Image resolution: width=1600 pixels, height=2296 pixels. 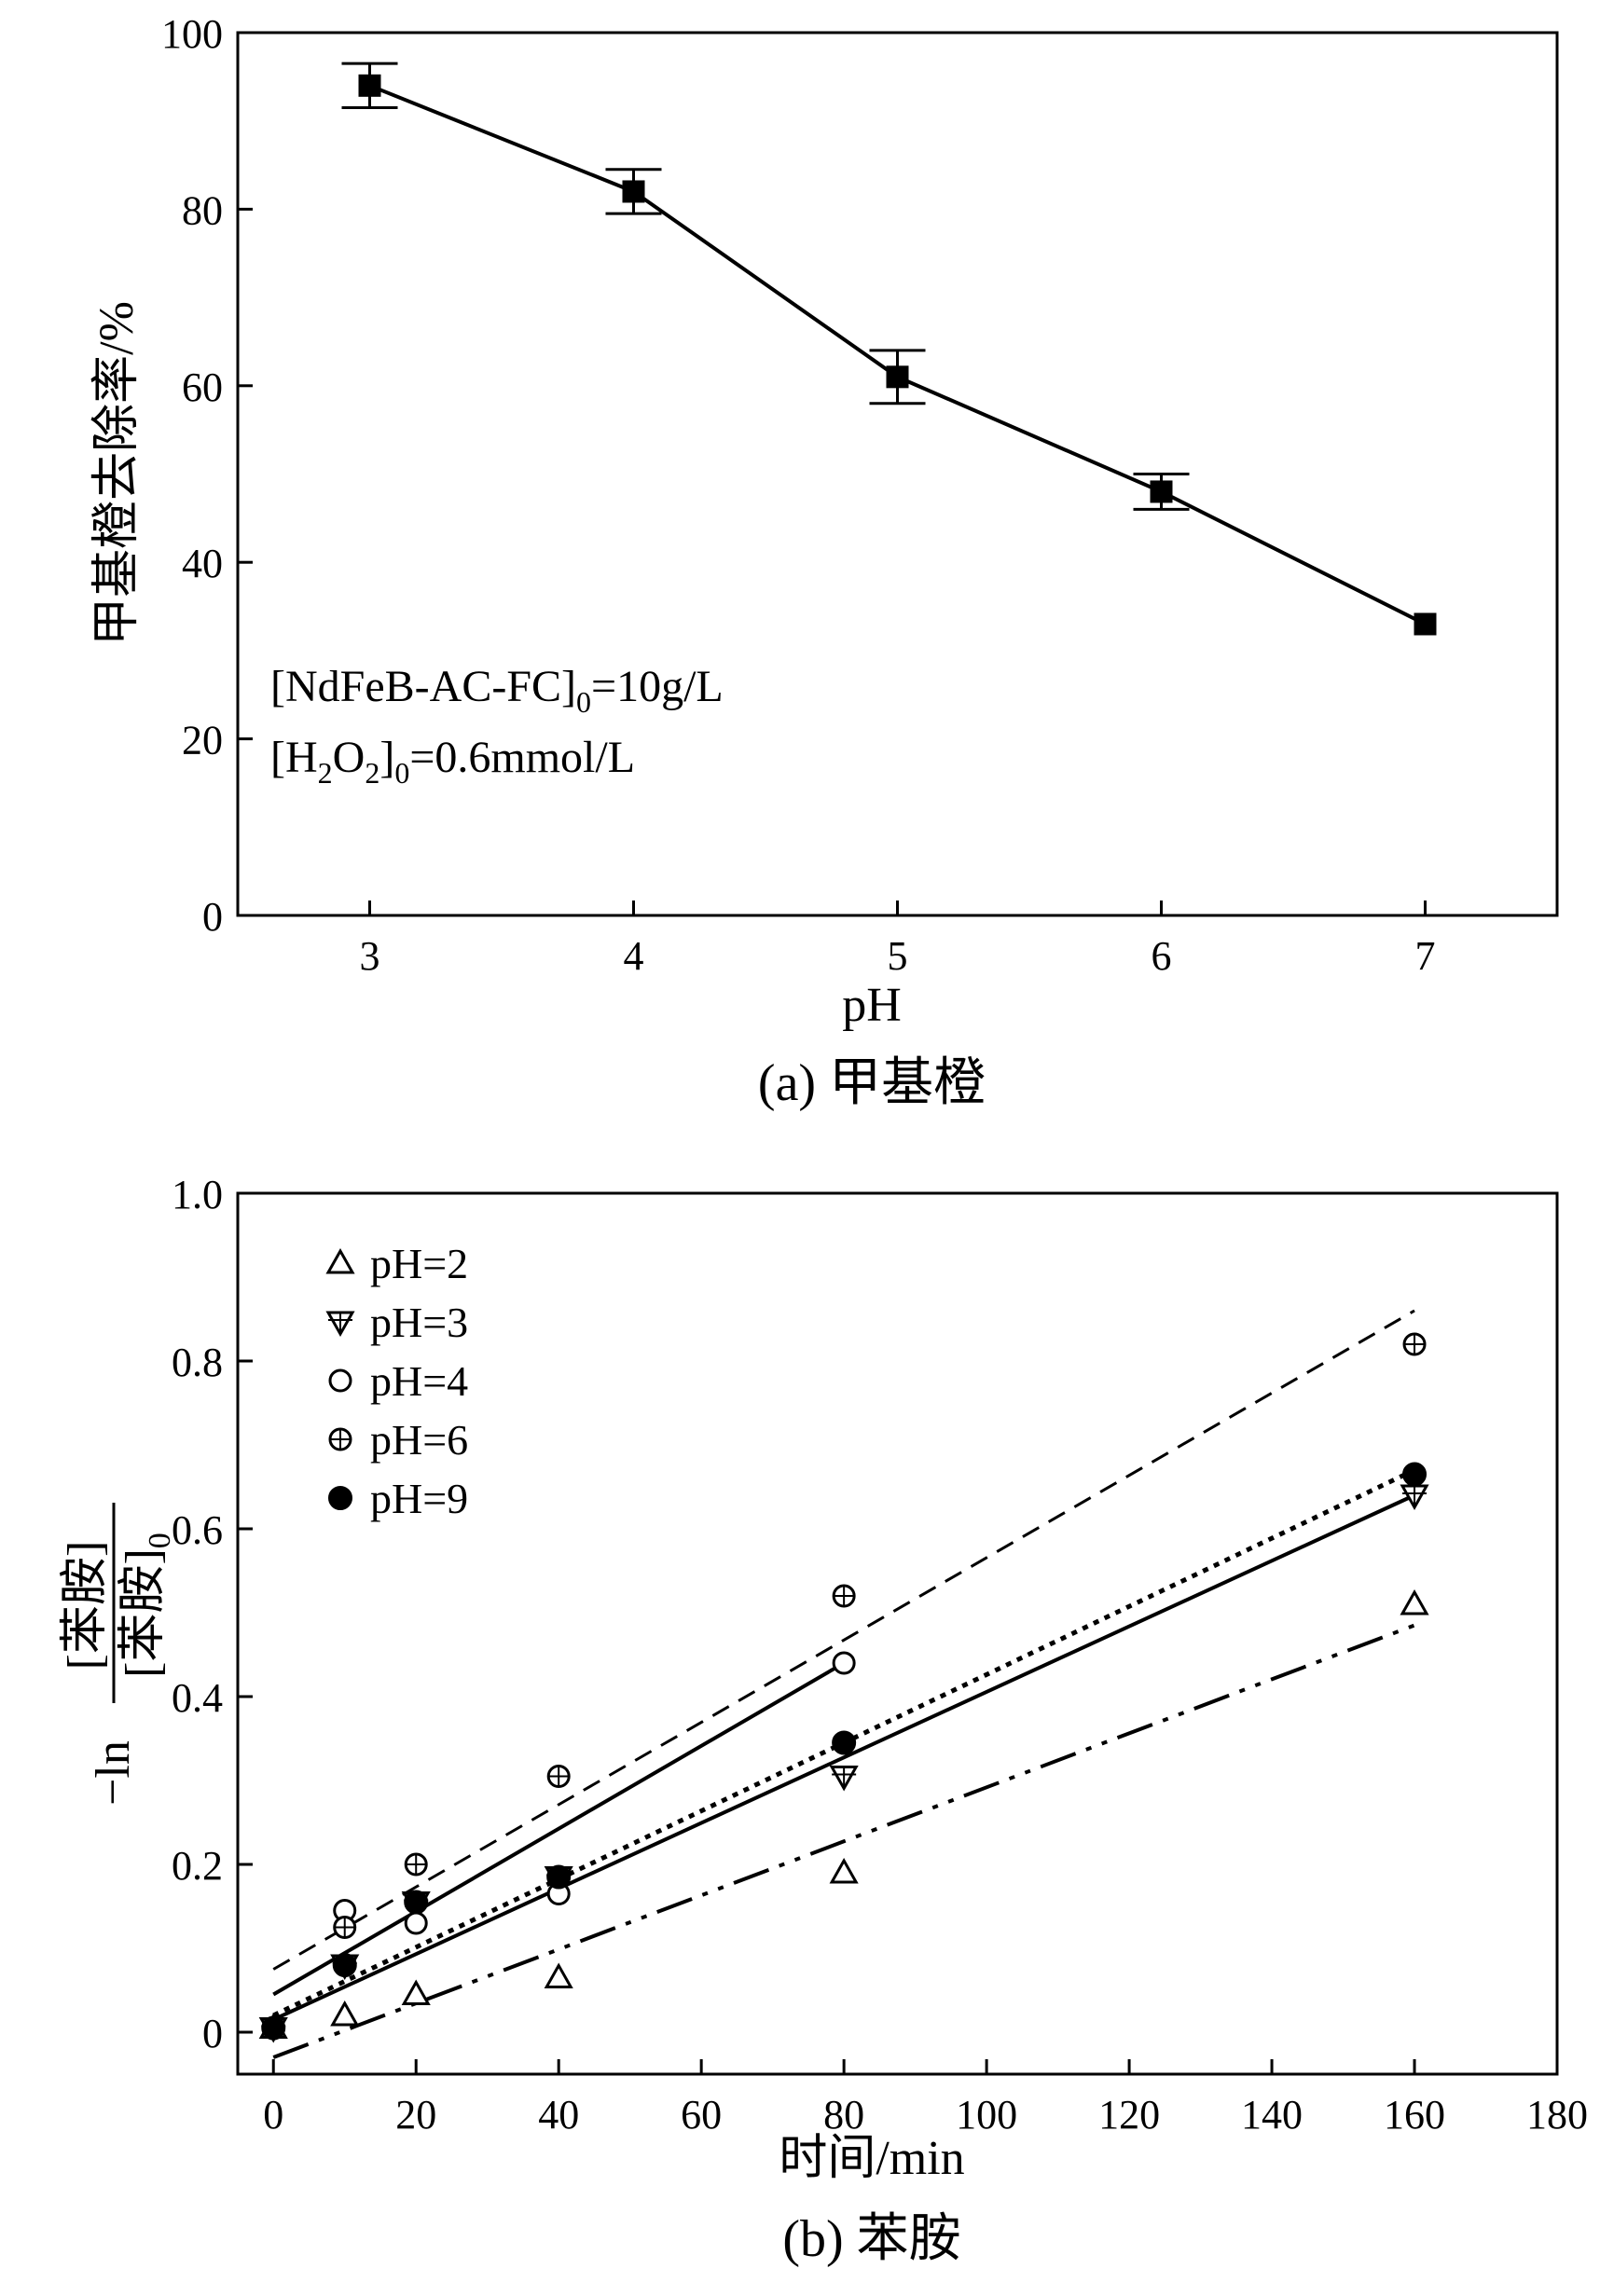 I want to click on y-tick-label: 40, so click(x=202, y=563).